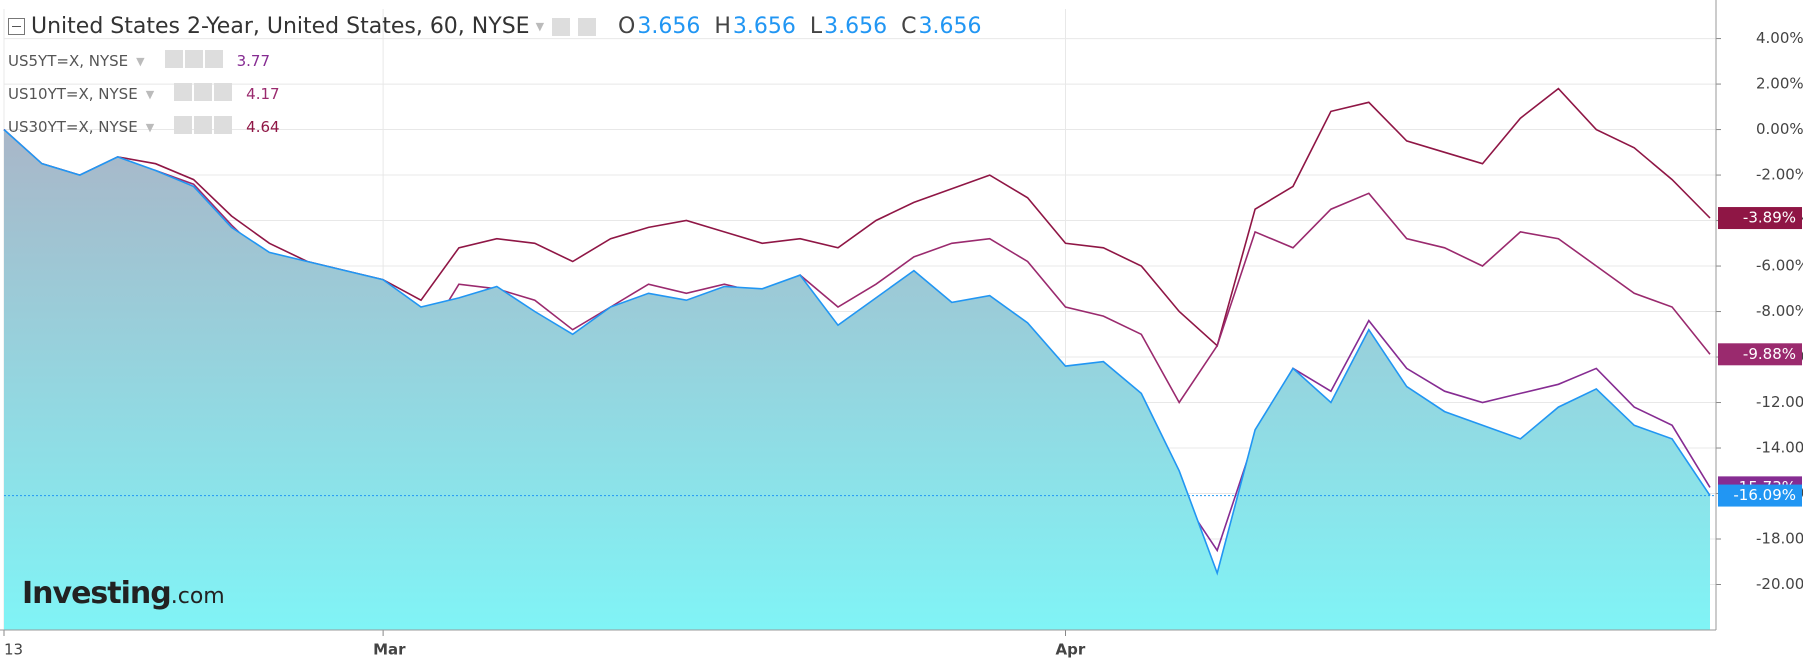 This screenshot has width=1803, height=664. Describe the element at coordinates (1779, 175) in the screenshot. I see `y-tick-label: -2.00%` at that location.